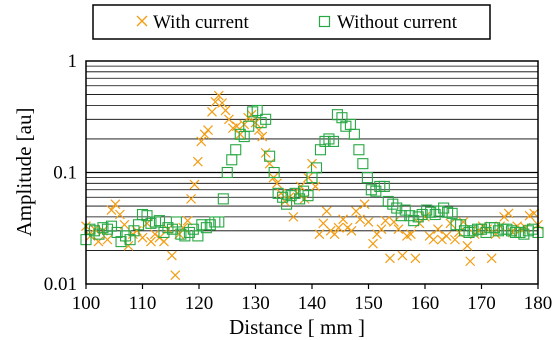 The height and width of the screenshot is (340, 554). What do you see at coordinates (255, 303) in the screenshot?
I see `x-tick-label: 130` at bounding box center [255, 303].